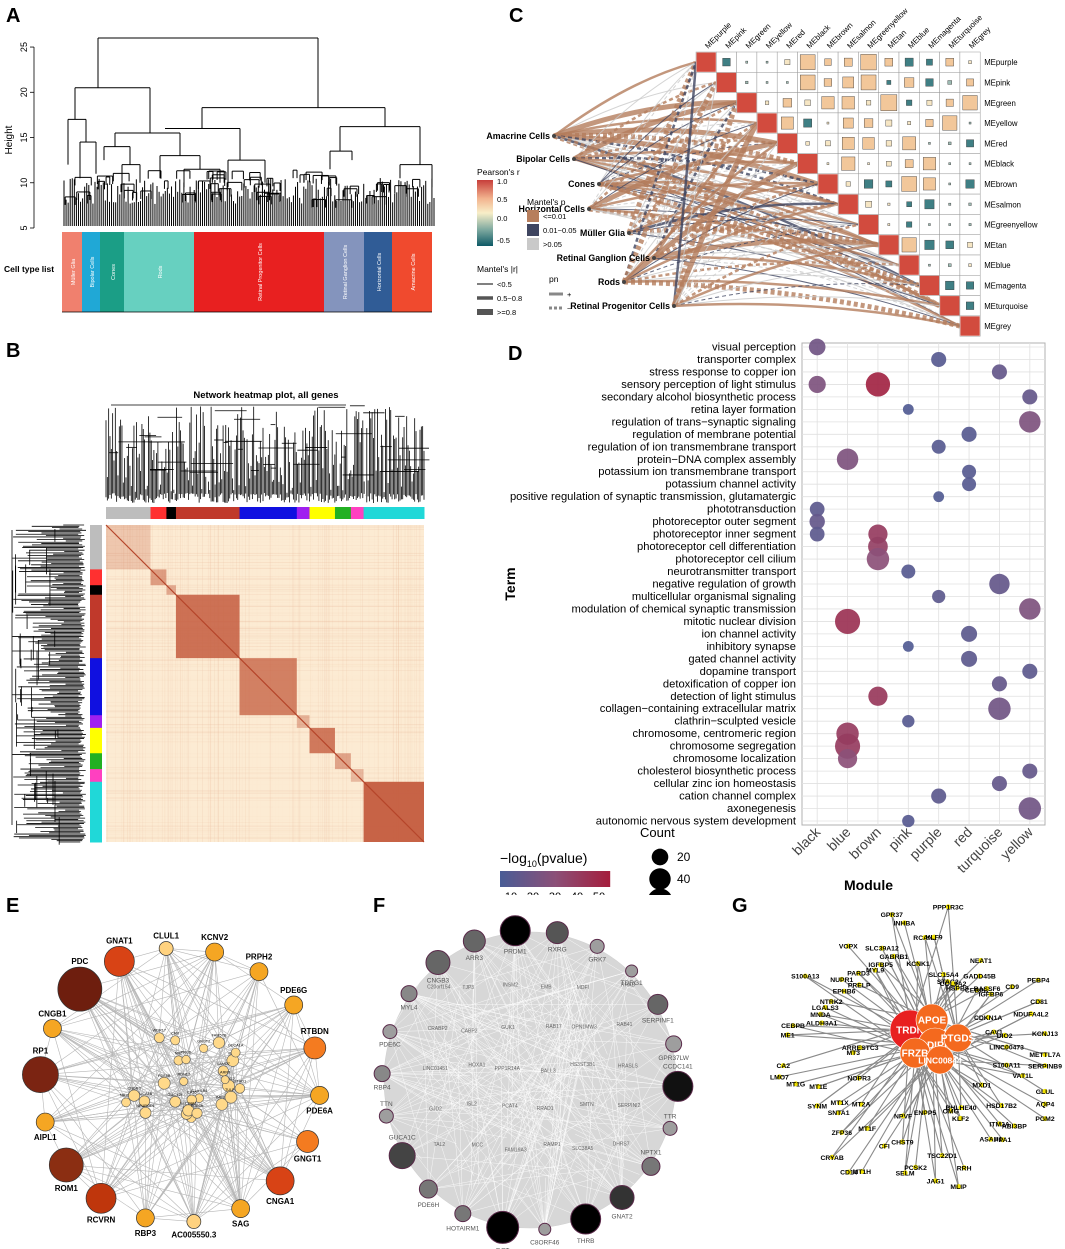 The width and height of the screenshot is (1065, 1249). Describe the element at coordinates (184, 1074) in the screenshot. I see `inner-node-label: RDH12` at that location.